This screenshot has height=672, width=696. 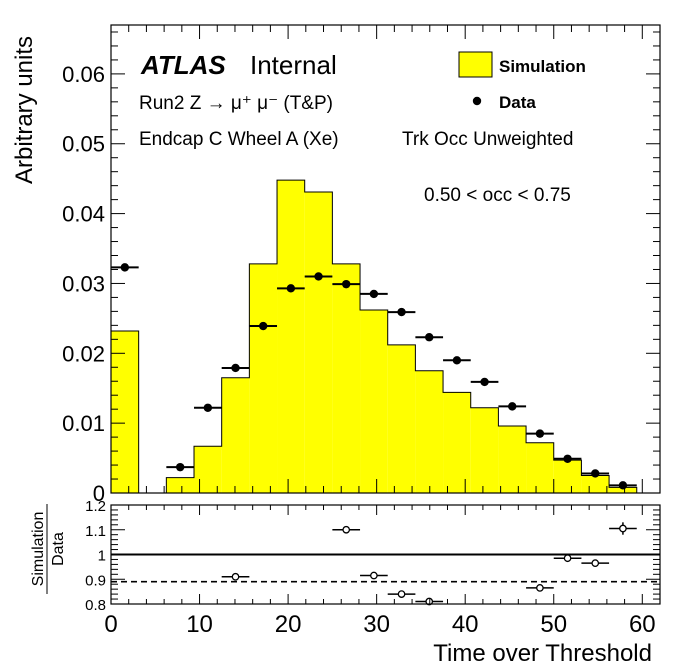 What do you see at coordinates (99, 493) in the screenshot?
I see `y-tick-label: 0` at bounding box center [99, 493].